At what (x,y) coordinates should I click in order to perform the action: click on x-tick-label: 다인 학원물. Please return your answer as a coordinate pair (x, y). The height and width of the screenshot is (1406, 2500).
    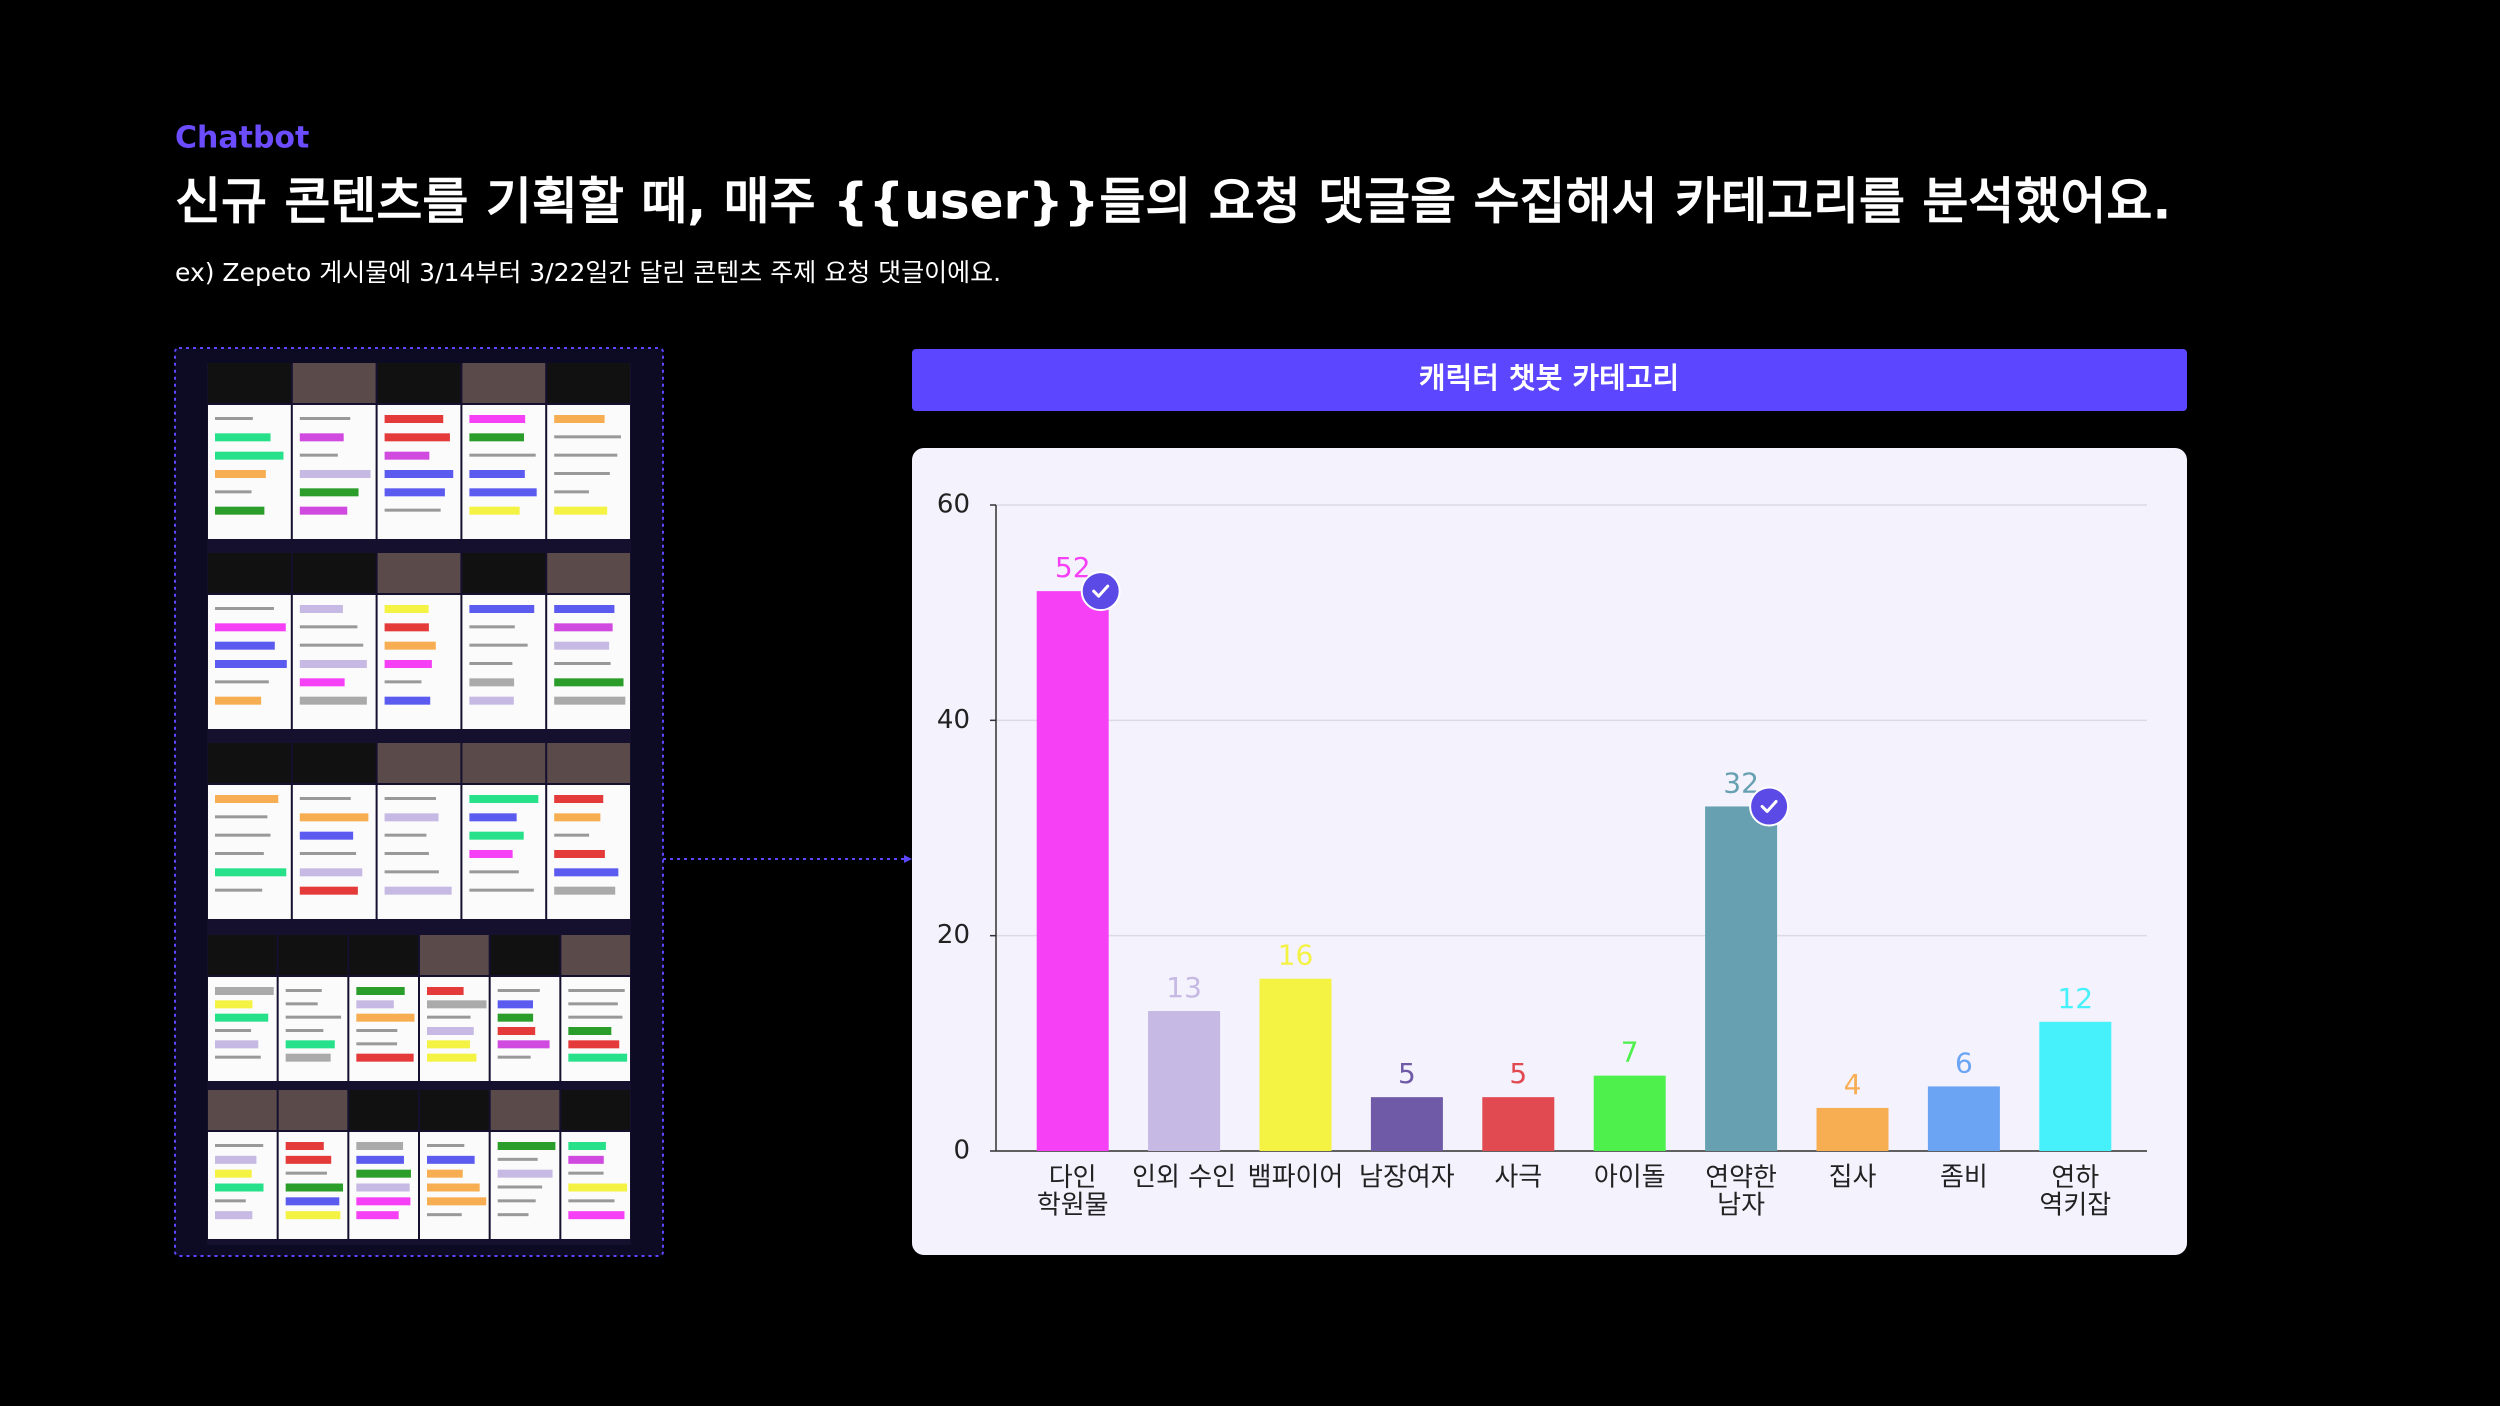
    Looking at the image, I should click on (1073, 1191).